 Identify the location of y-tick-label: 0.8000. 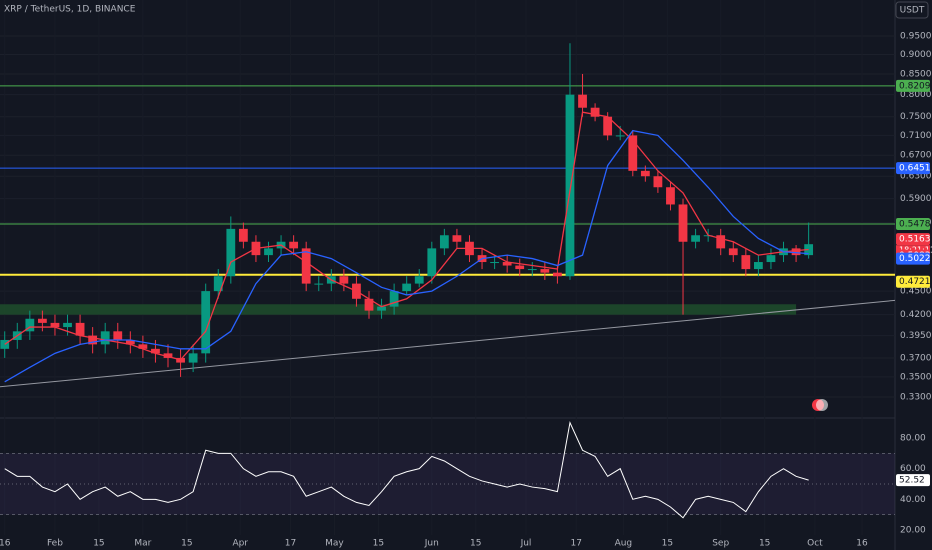
(916, 95).